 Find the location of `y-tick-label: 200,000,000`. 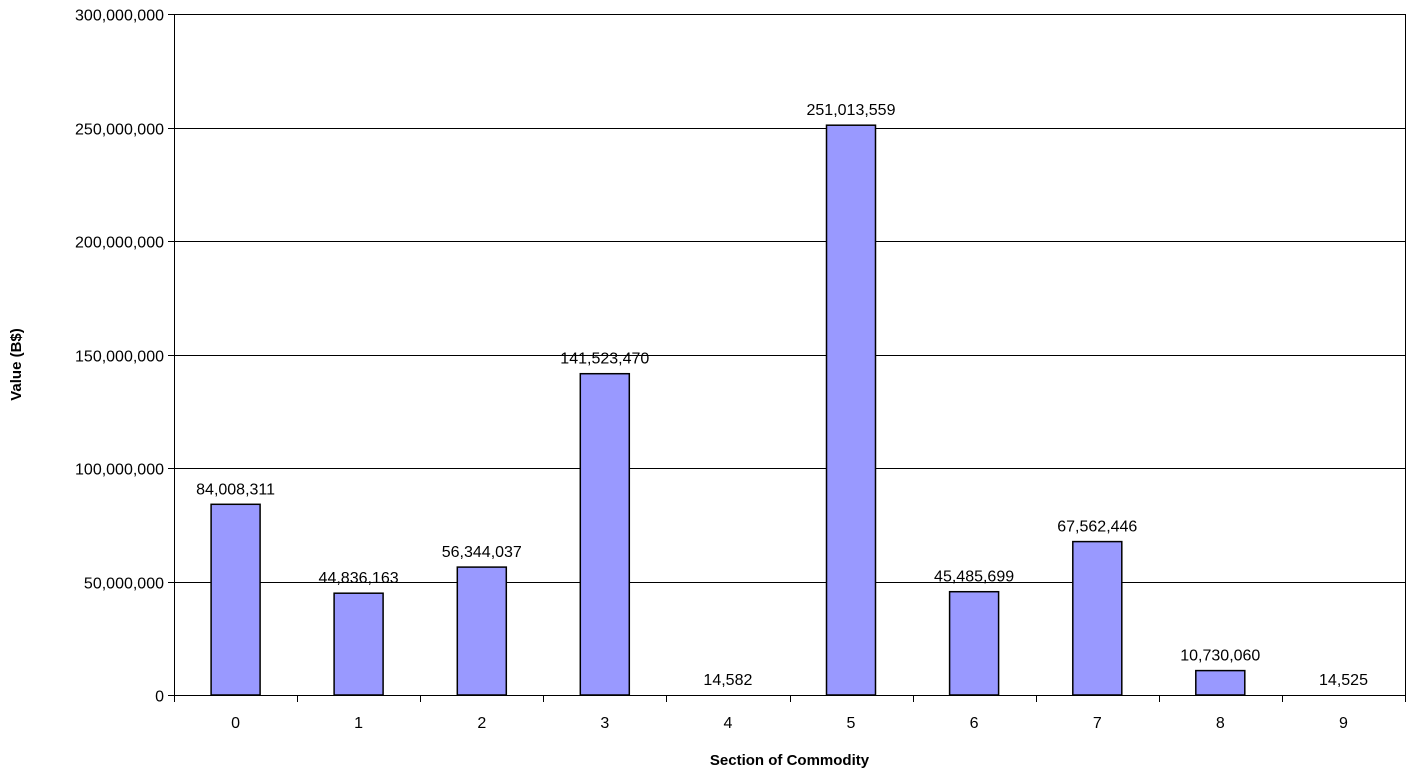

y-tick-label: 200,000,000 is located at coordinates (119, 243).